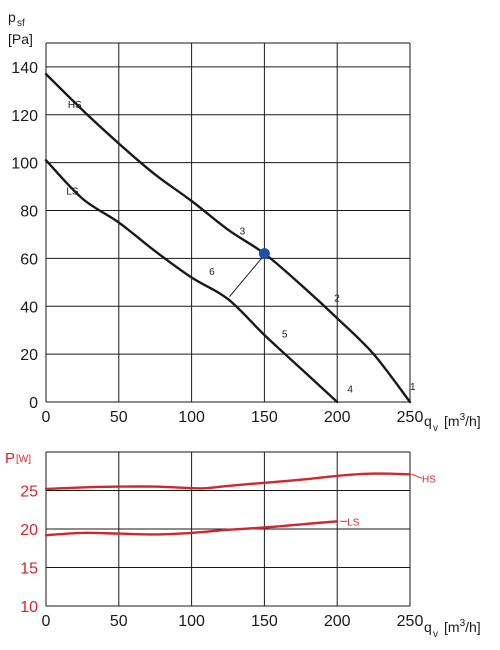 This screenshot has width=500, height=650. I want to click on curve-annotation-5: 5, so click(285, 334).